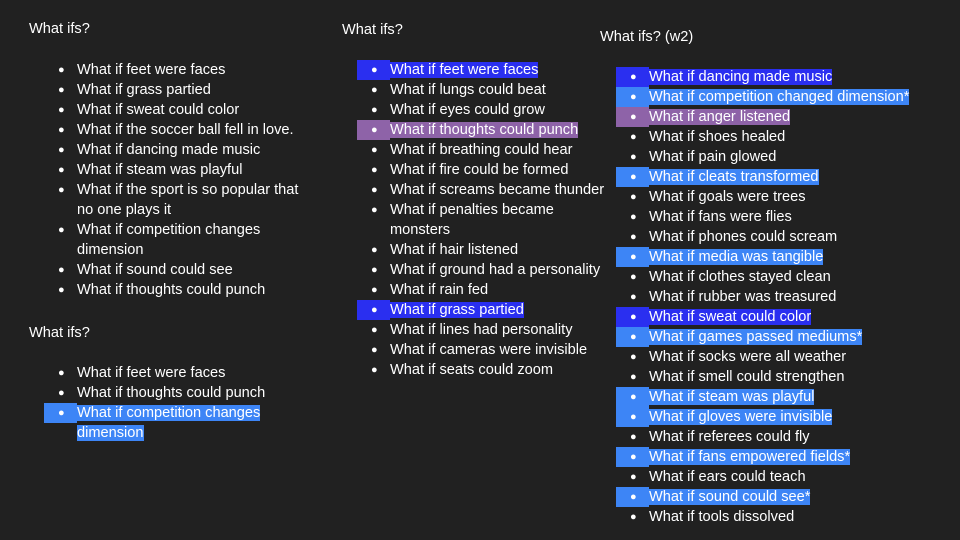 The image size is (960, 540). I want to click on list-item-text: What if fans were flies, so click(720, 217).